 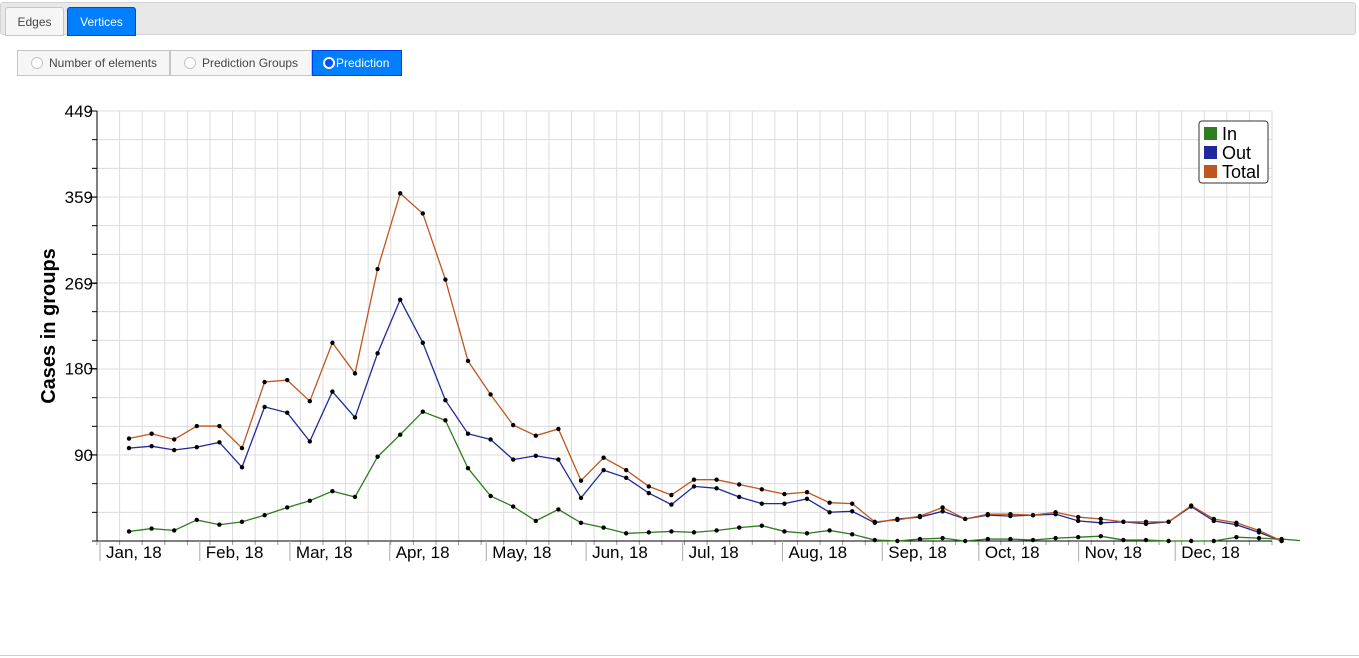 I want to click on y-tick-label: 449, so click(x=79, y=111).